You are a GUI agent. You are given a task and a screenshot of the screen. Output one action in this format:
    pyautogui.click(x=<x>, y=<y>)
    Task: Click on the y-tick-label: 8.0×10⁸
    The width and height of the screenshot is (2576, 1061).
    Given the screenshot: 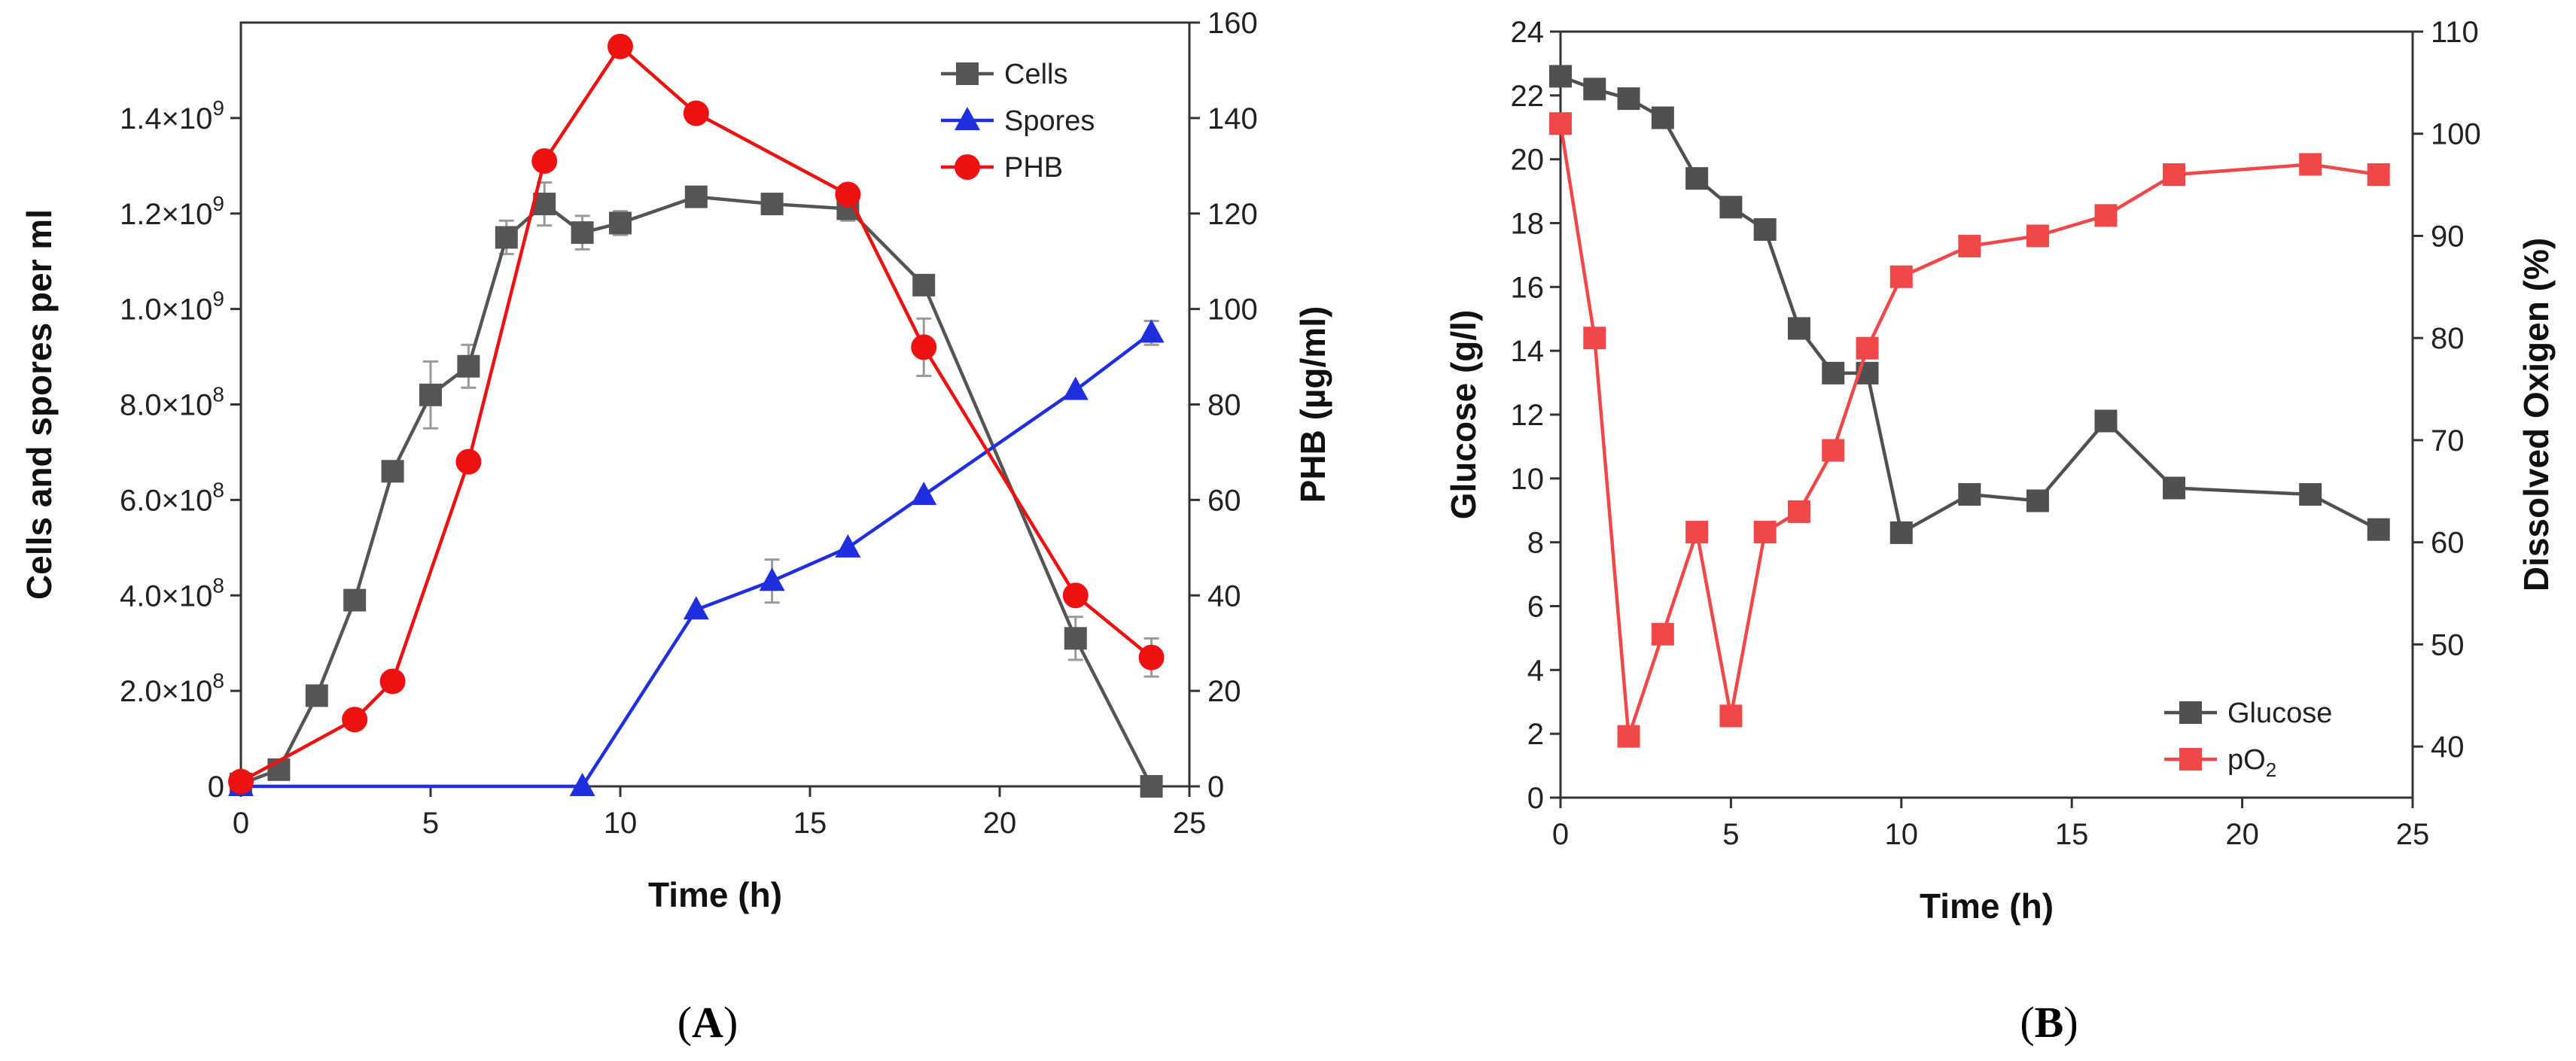 What is the action you would take?
    pyautogui.click(x=172, y=402)
    